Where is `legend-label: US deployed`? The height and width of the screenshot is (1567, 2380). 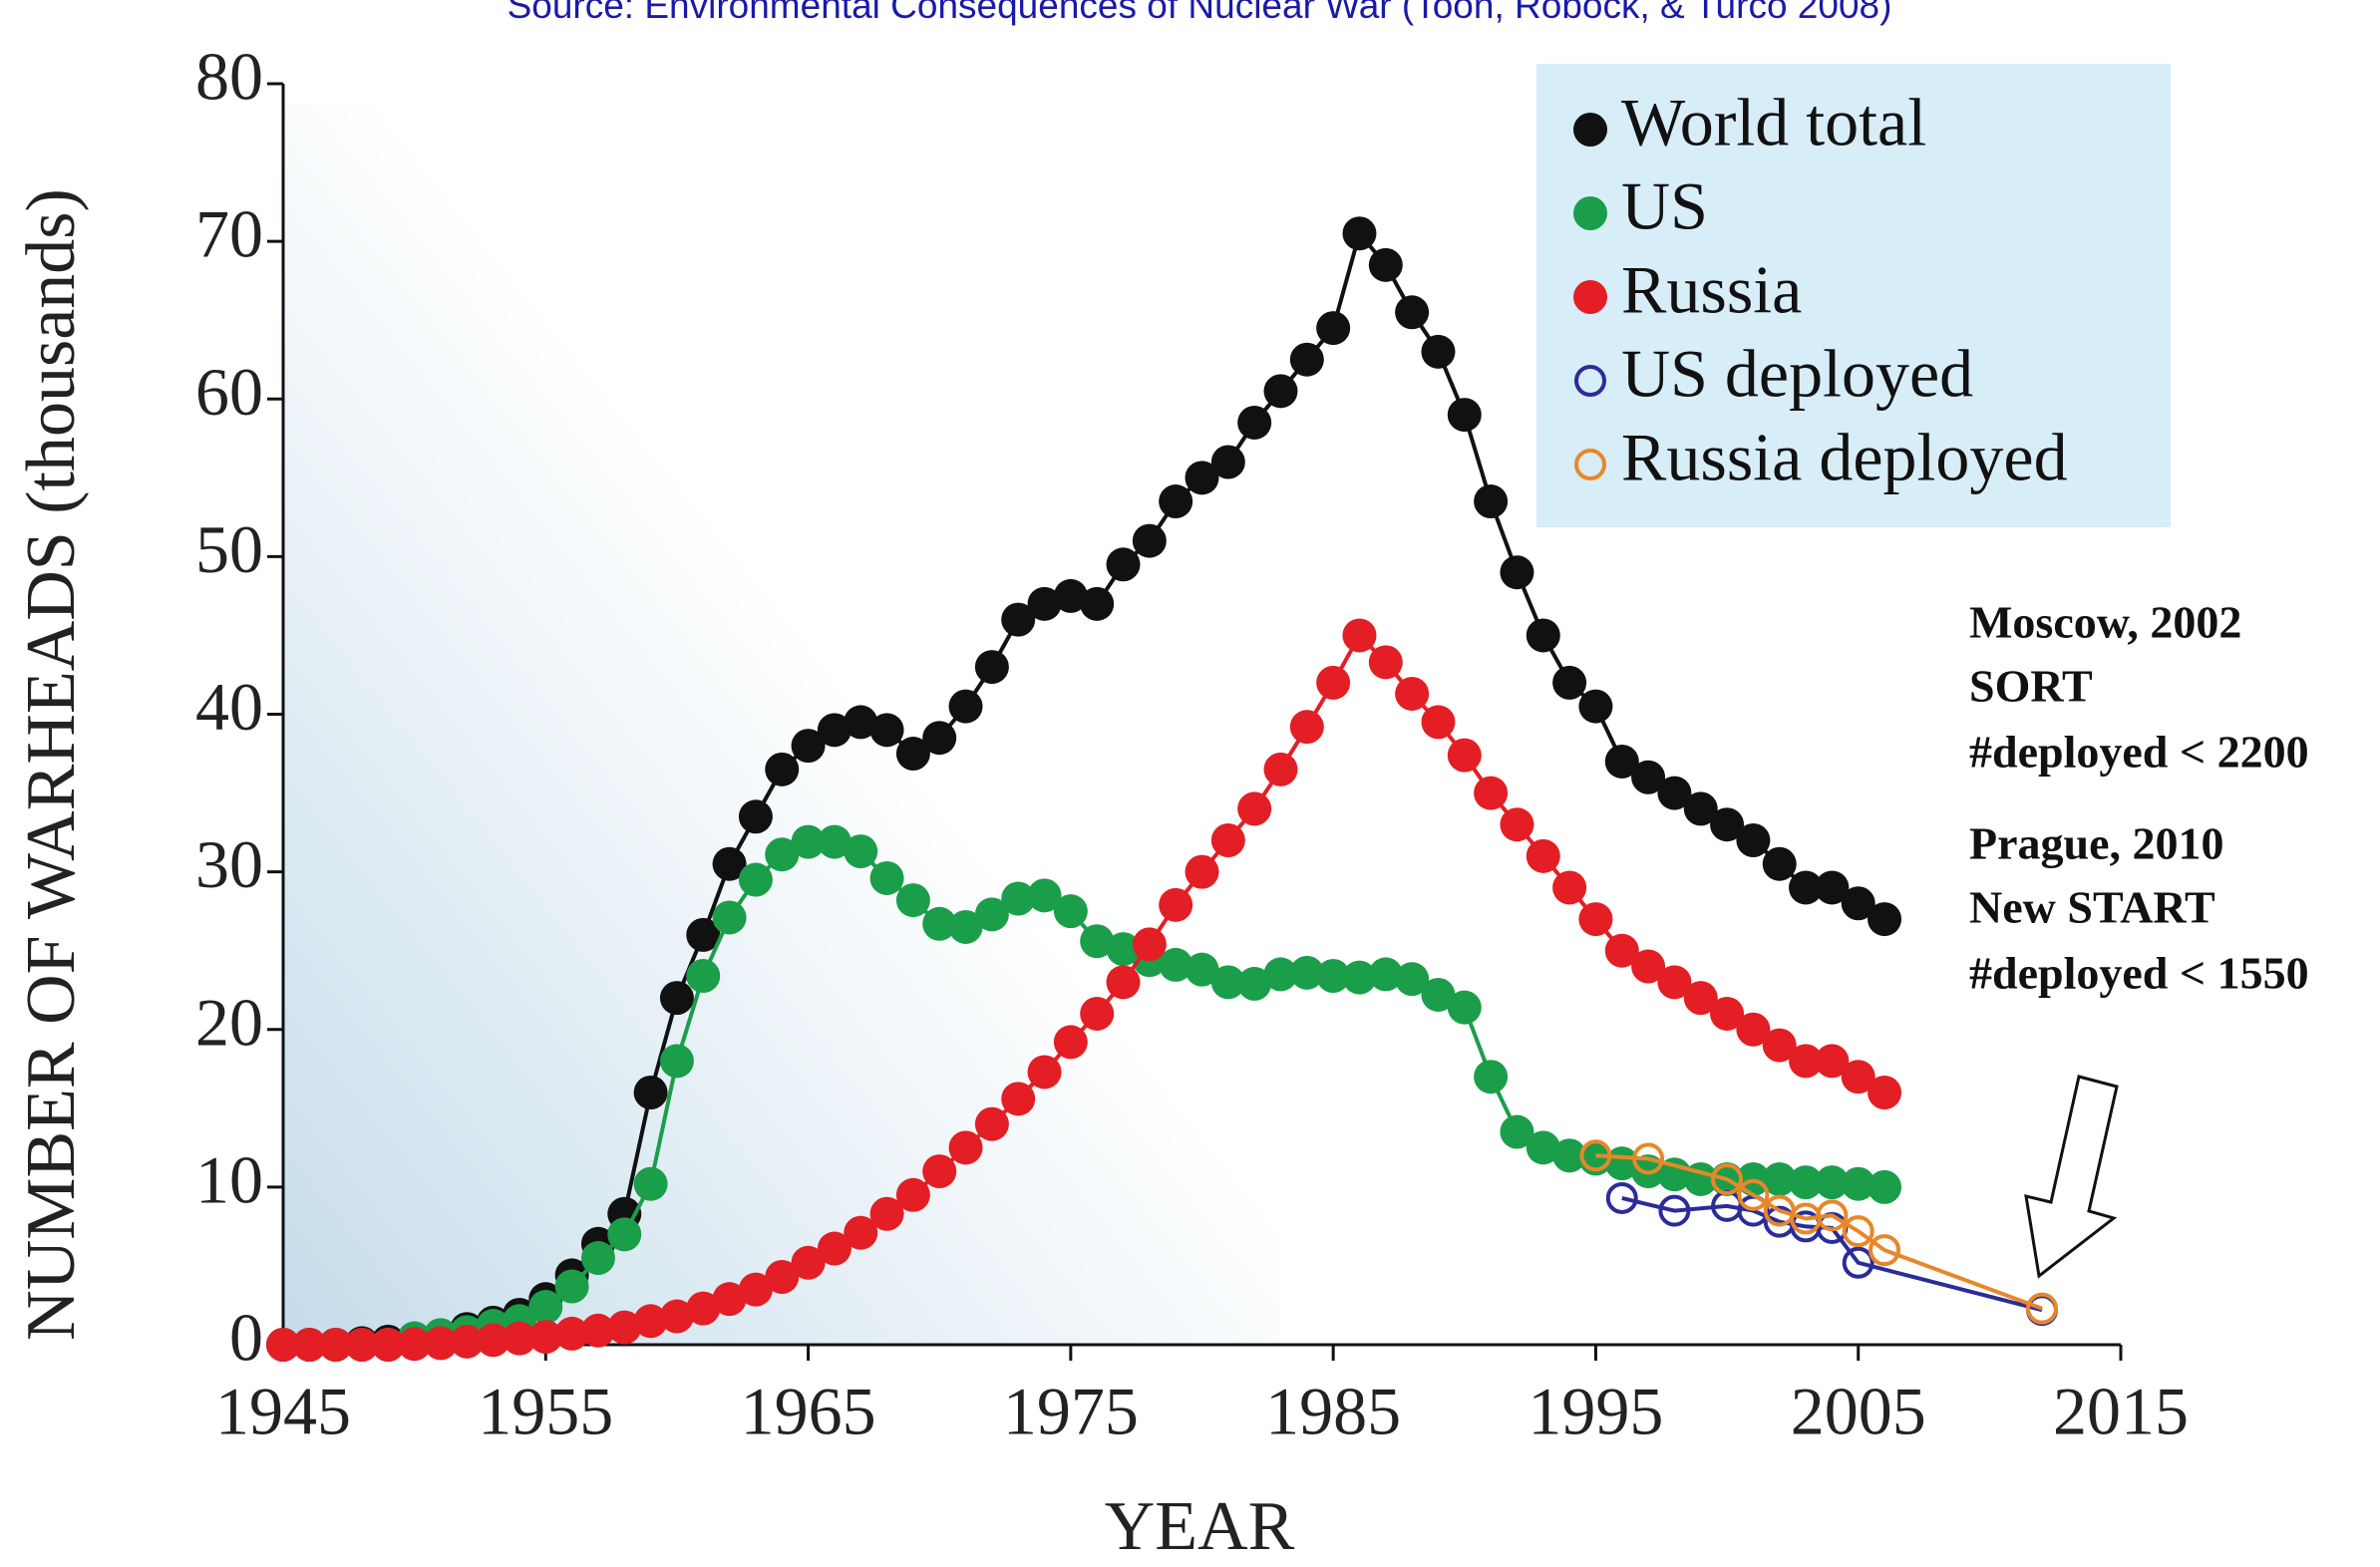 legend-label: US deployed is located at coordinates (1797, 374).